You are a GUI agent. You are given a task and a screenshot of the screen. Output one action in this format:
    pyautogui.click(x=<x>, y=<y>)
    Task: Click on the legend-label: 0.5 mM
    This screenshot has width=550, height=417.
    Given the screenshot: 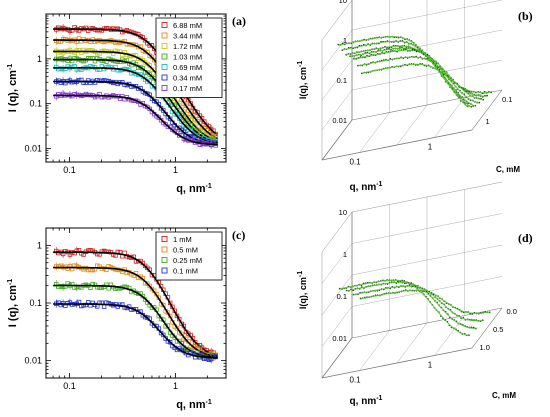 What is the action you would take?
    pyautogui.click(x=185, y=249)
    